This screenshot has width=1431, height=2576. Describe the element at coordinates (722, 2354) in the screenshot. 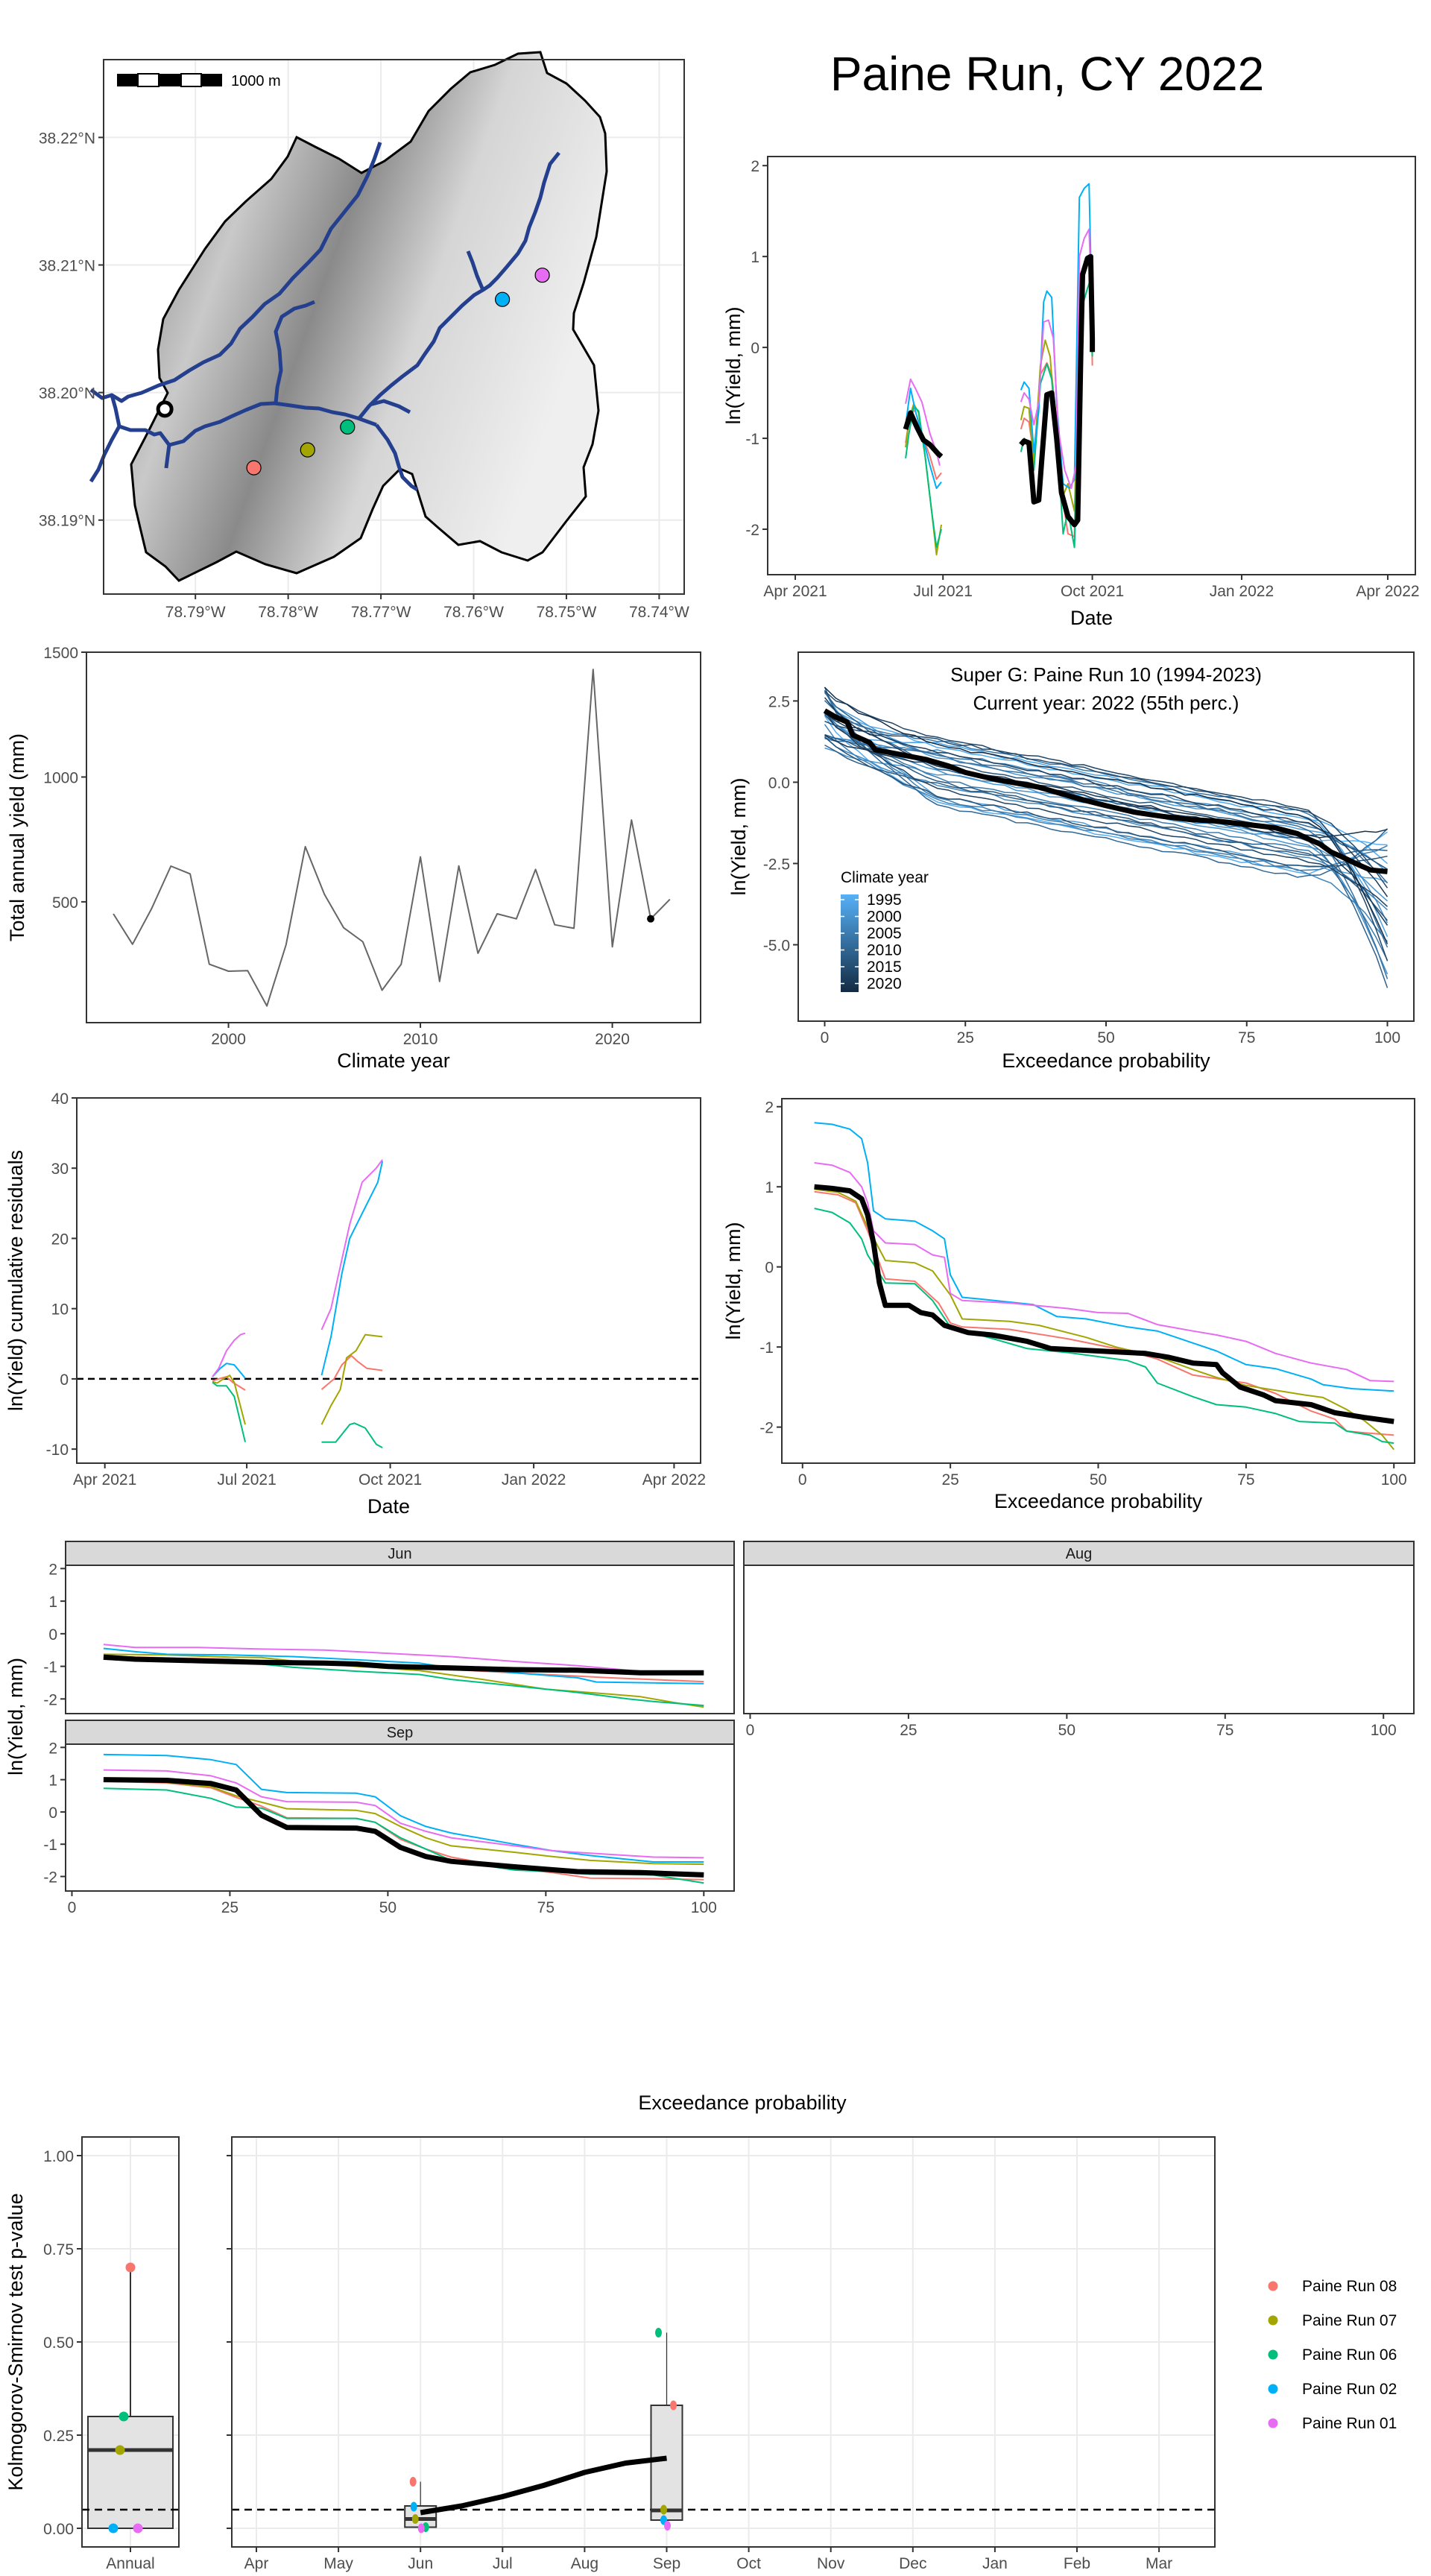

I see `ks-monthly-panel: Apr May Jun Jul Aug Sep Oct Nov Dec Jan Feb Mar` at that location.